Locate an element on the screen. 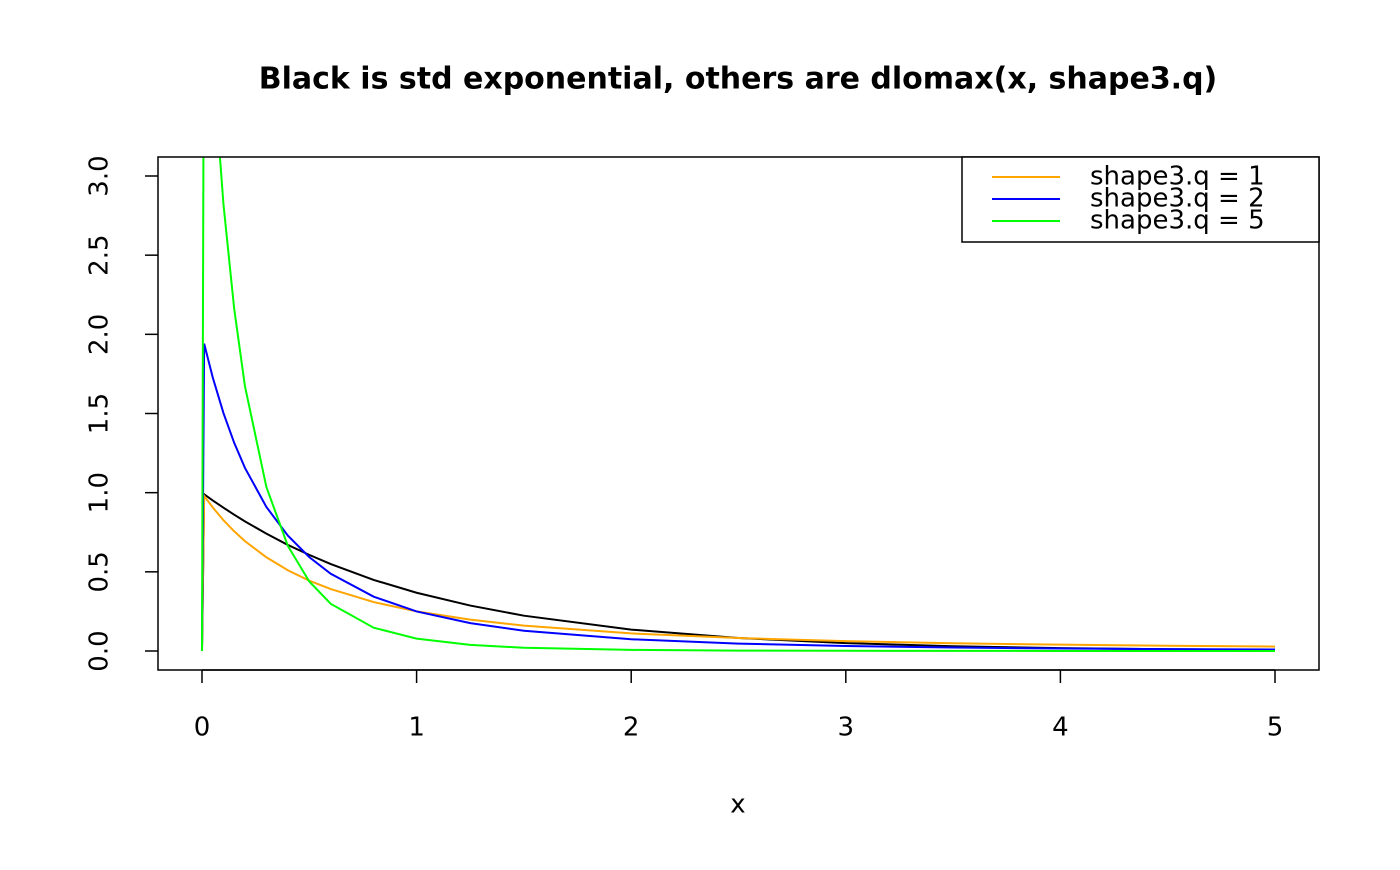  y-tick-label: 0.0 is located at coordinates (100, 650).